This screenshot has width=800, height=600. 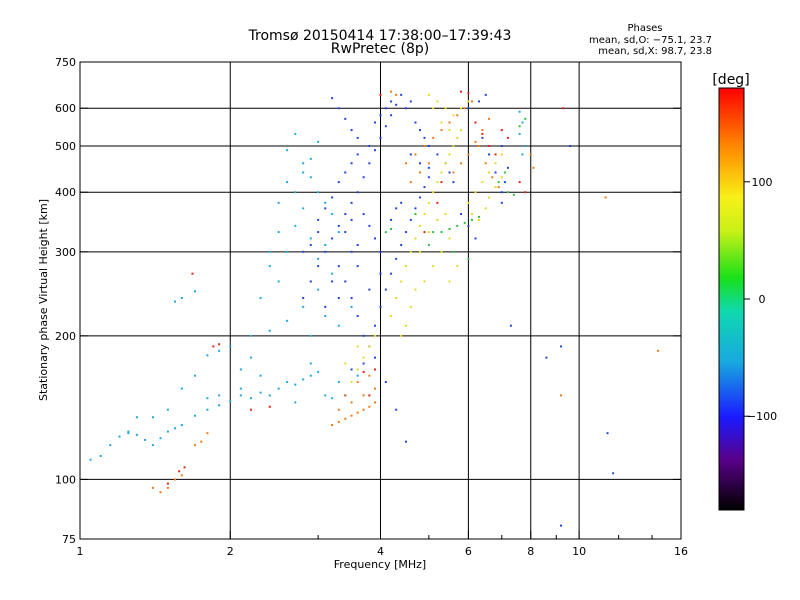 What do you see at coordinates (65, 192) in the screenshot?
I see `y-tick-label: 400` at bounding box center [65, 192].